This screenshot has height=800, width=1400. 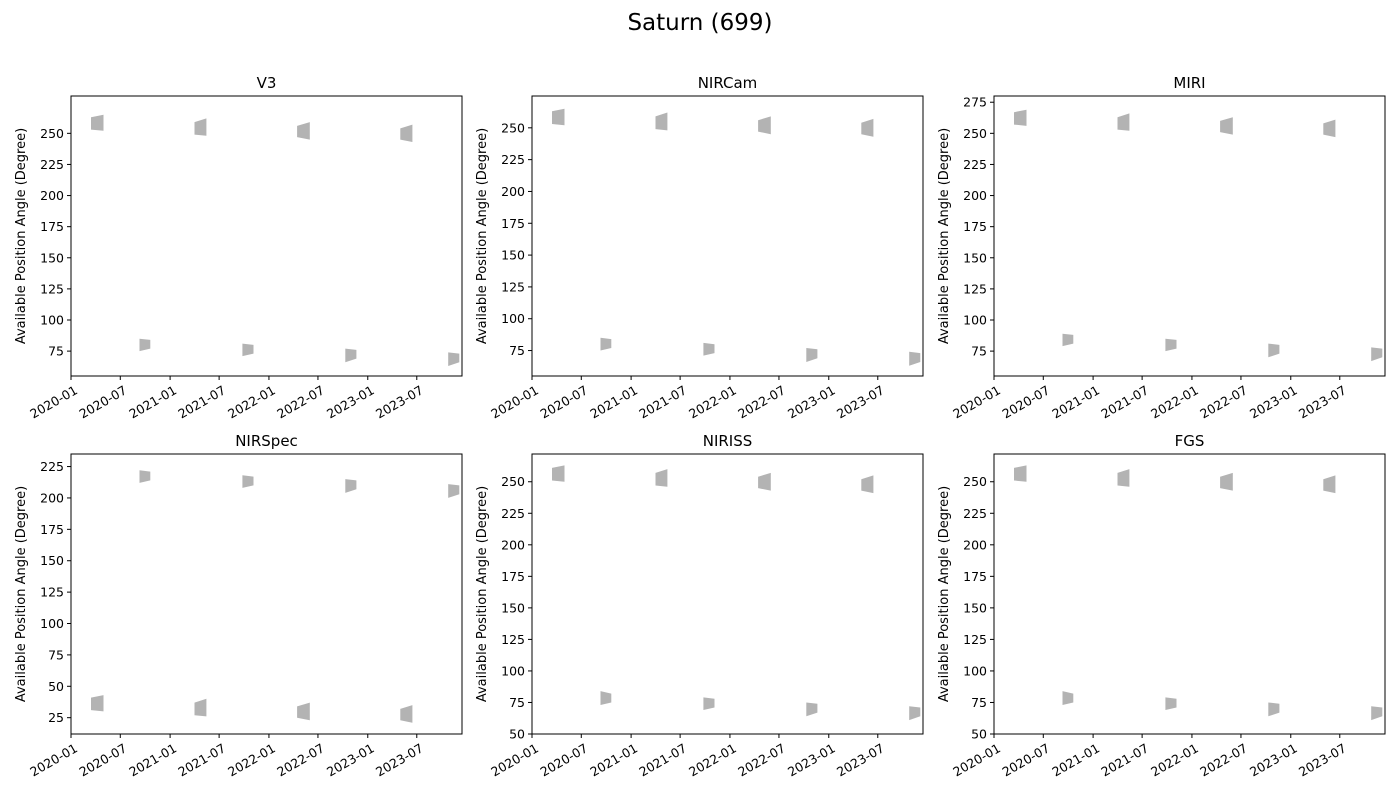 I want to click on subplot-title: MIRI, so click(x=1189, y=83).